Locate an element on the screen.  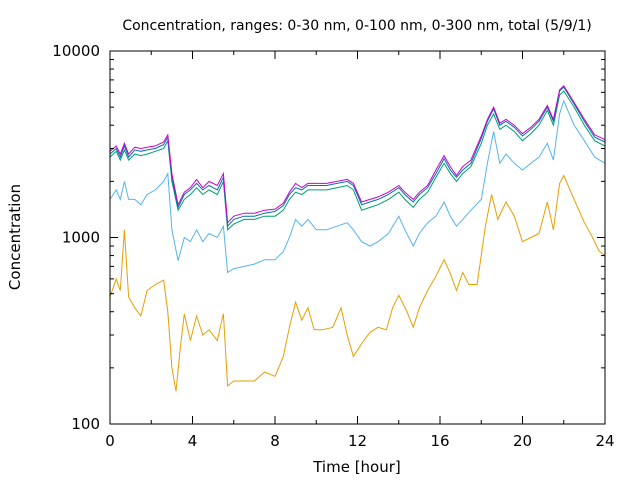
y-tick-label: 100 is located at coordinates (85, 424).